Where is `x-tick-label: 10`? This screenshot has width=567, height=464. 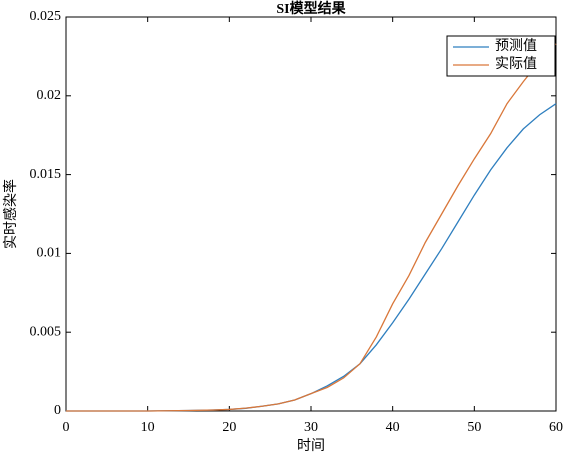 x-tick-label: 10 is located at coordinates (148, 427).